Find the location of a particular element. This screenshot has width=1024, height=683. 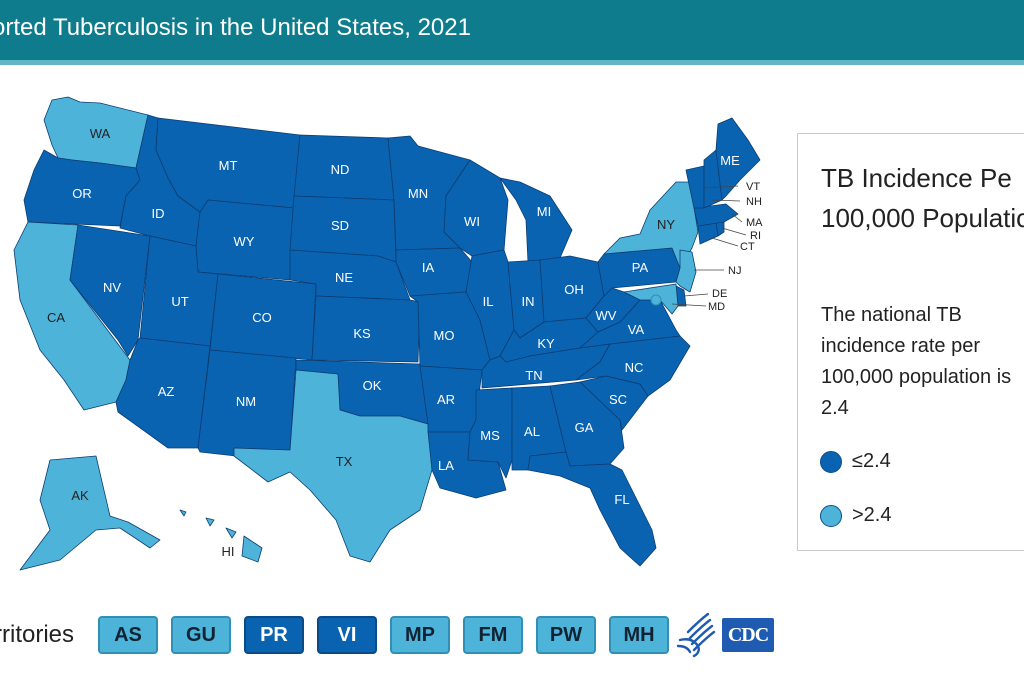

state-label: PA is located at coordinates (640, 267).